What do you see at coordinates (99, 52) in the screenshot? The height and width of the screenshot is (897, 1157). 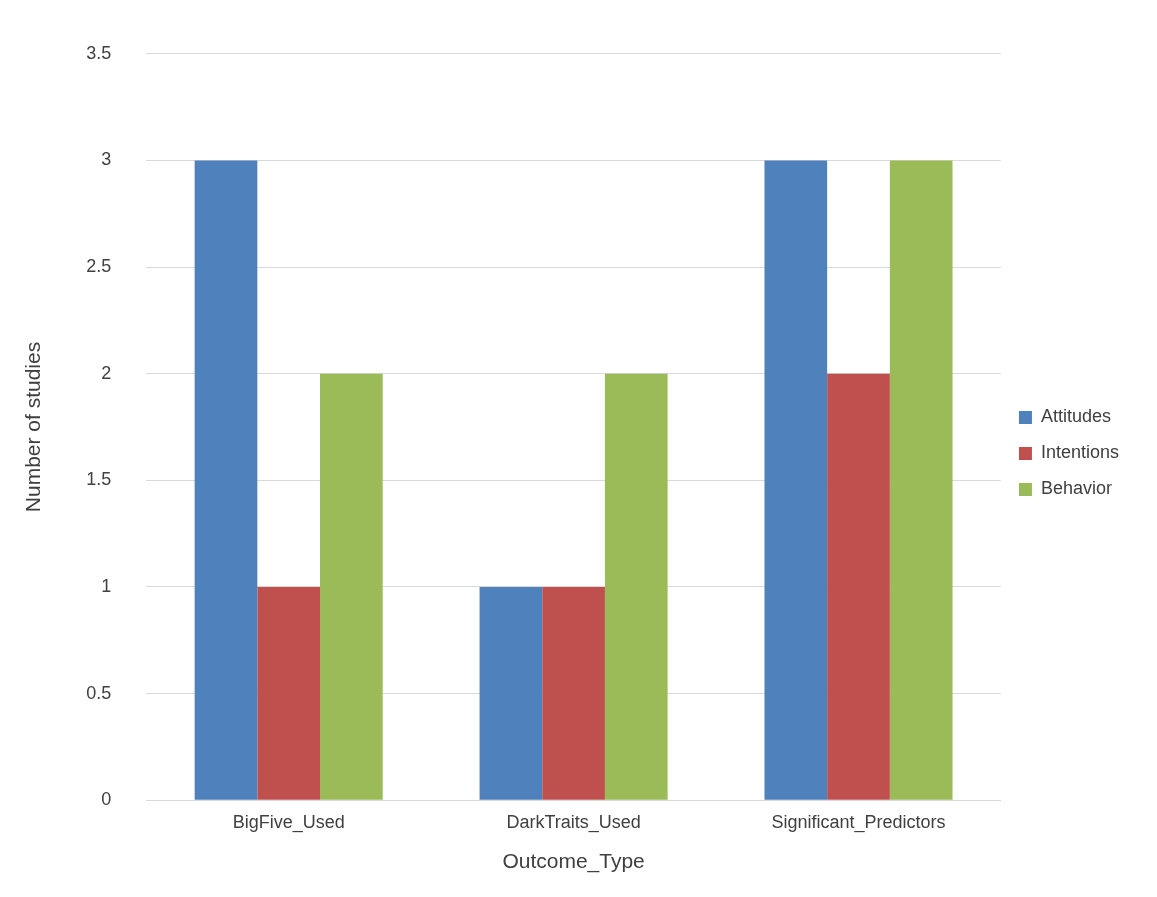 I see `y-tick-label: 3.5` at bounding box center [99, 52].